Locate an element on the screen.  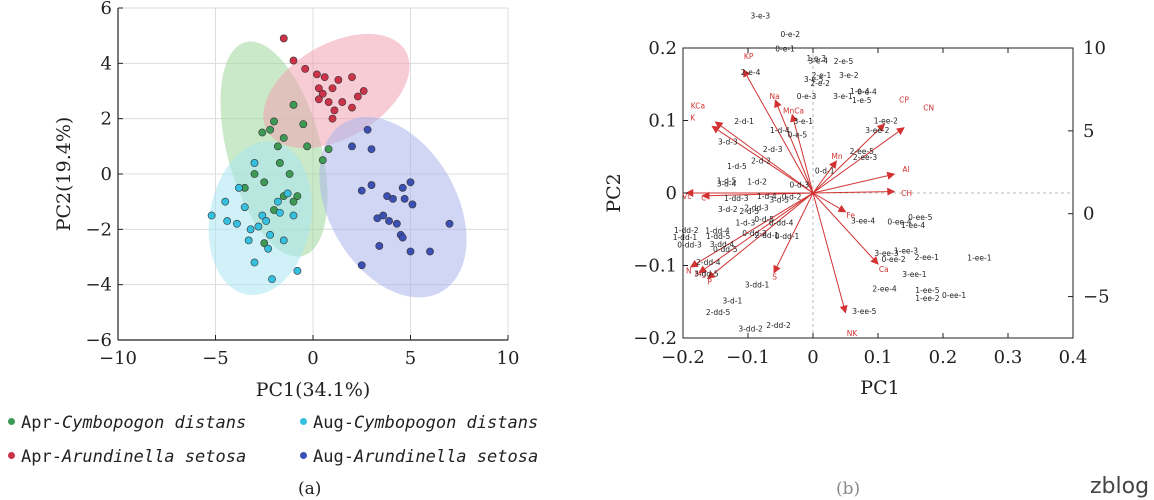
x-tick-label: −0.1 is located at coordinates (748, 357).